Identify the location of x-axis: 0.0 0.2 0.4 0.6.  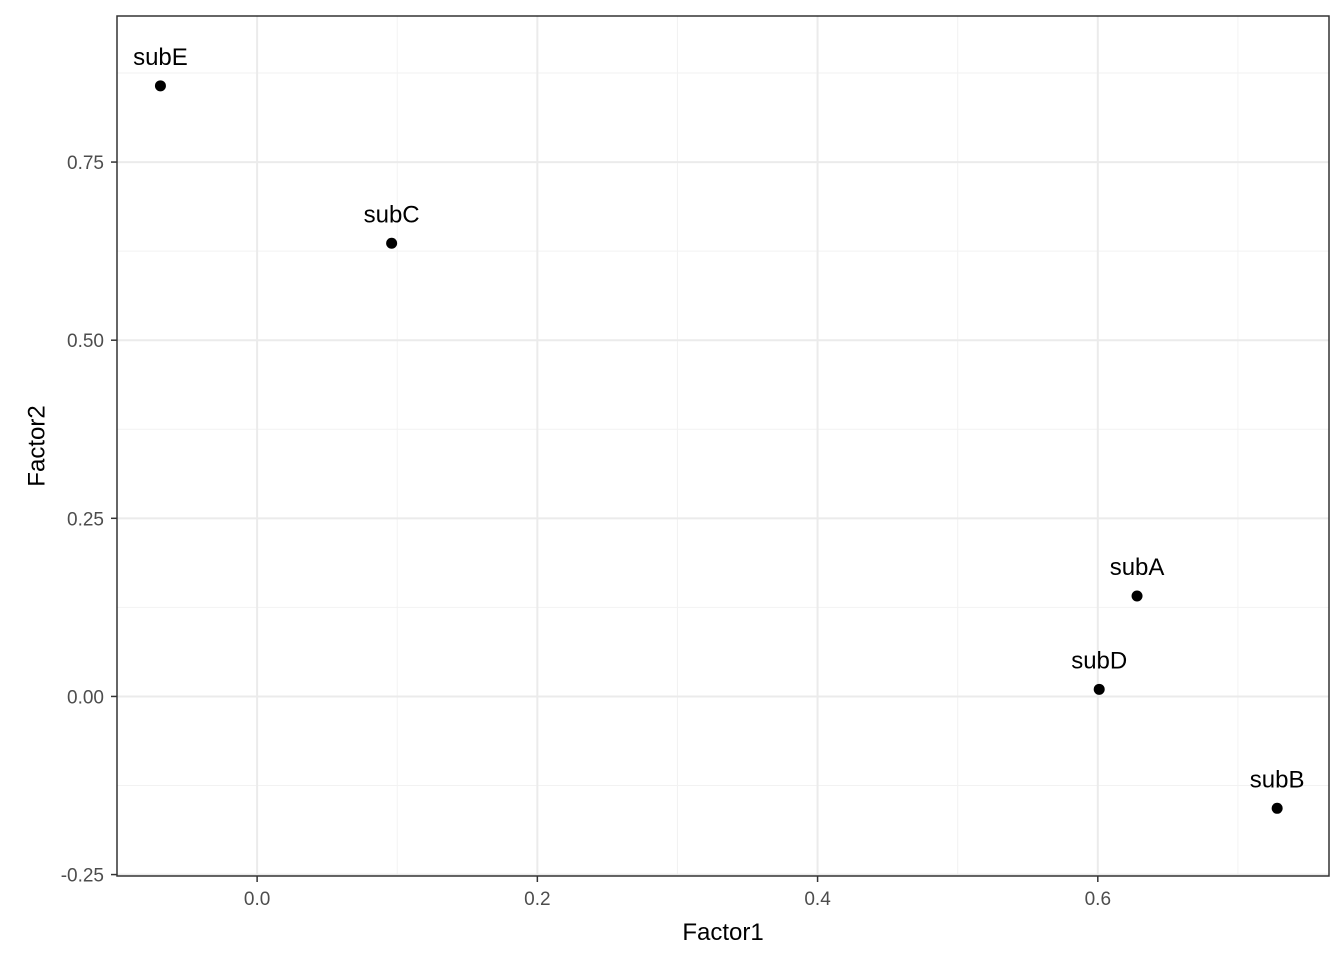
(677, 893).